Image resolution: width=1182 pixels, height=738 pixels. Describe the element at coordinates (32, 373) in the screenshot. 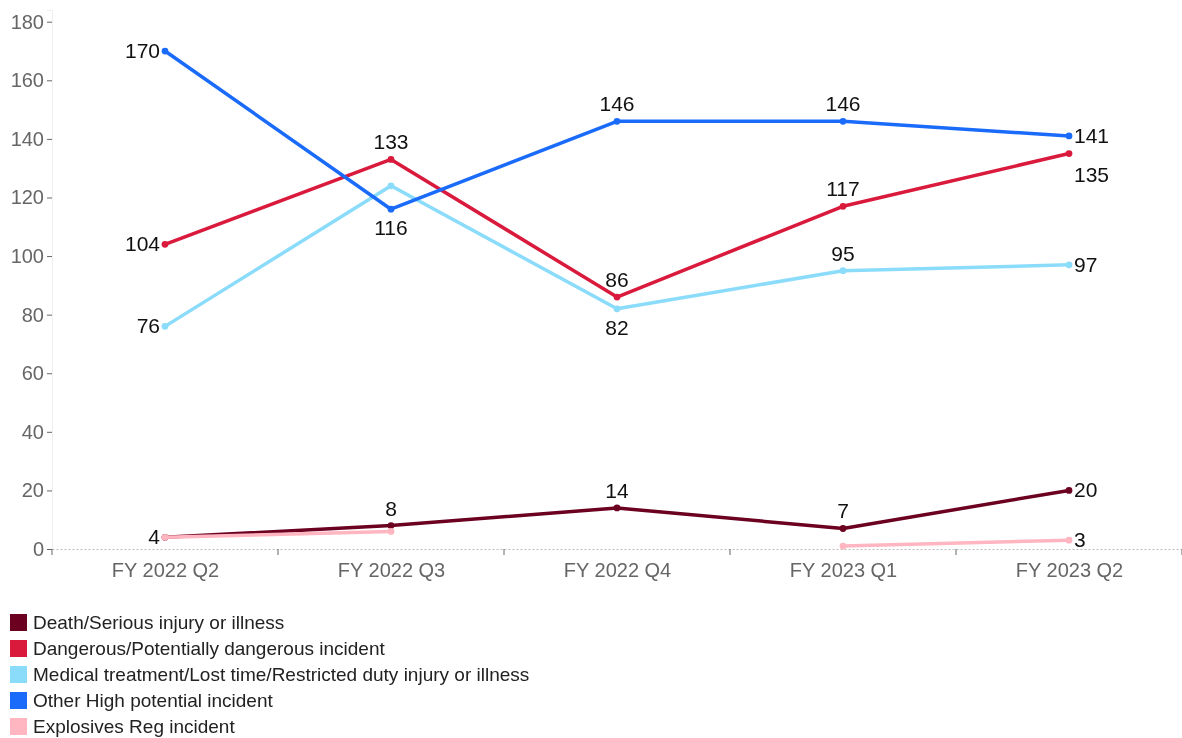

I see `y-tick-label: 60` at that location.